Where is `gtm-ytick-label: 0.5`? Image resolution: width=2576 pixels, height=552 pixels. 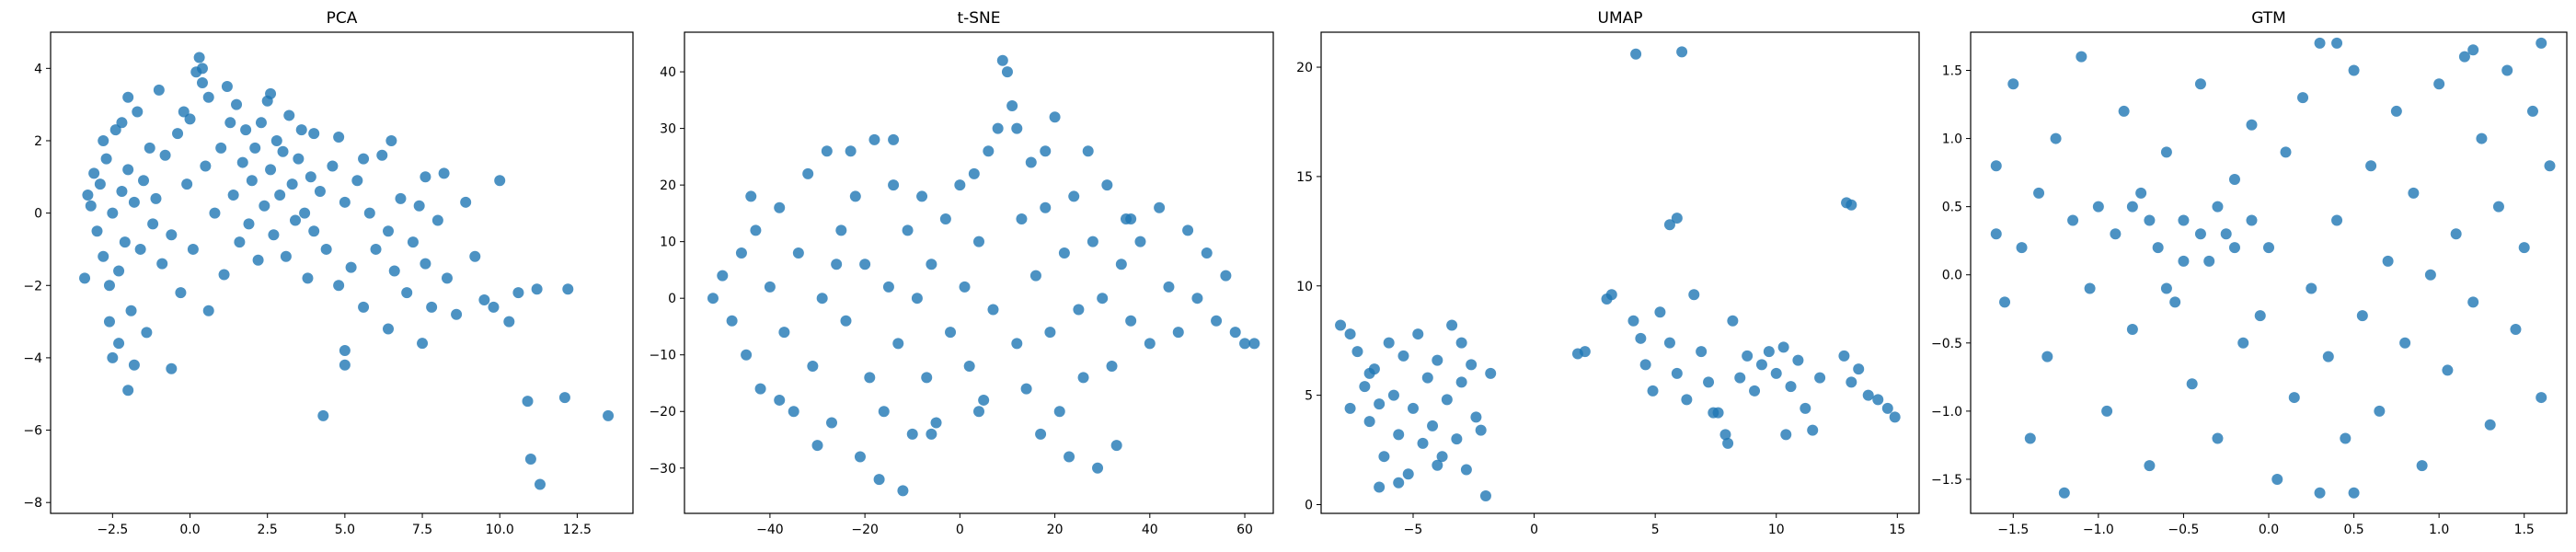 gtm-ytick-label: 0.5 is located at coordinates (1952, 208).